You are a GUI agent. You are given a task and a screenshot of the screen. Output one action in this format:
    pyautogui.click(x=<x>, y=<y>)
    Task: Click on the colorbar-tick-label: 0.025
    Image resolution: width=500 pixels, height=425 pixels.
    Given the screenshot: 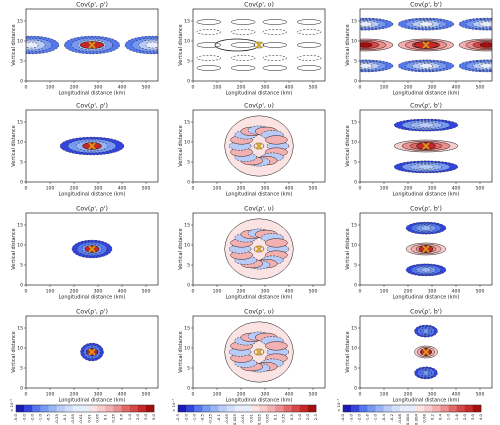 What is the action you would take?
    pyautogui.click(x=258, y=419)
    